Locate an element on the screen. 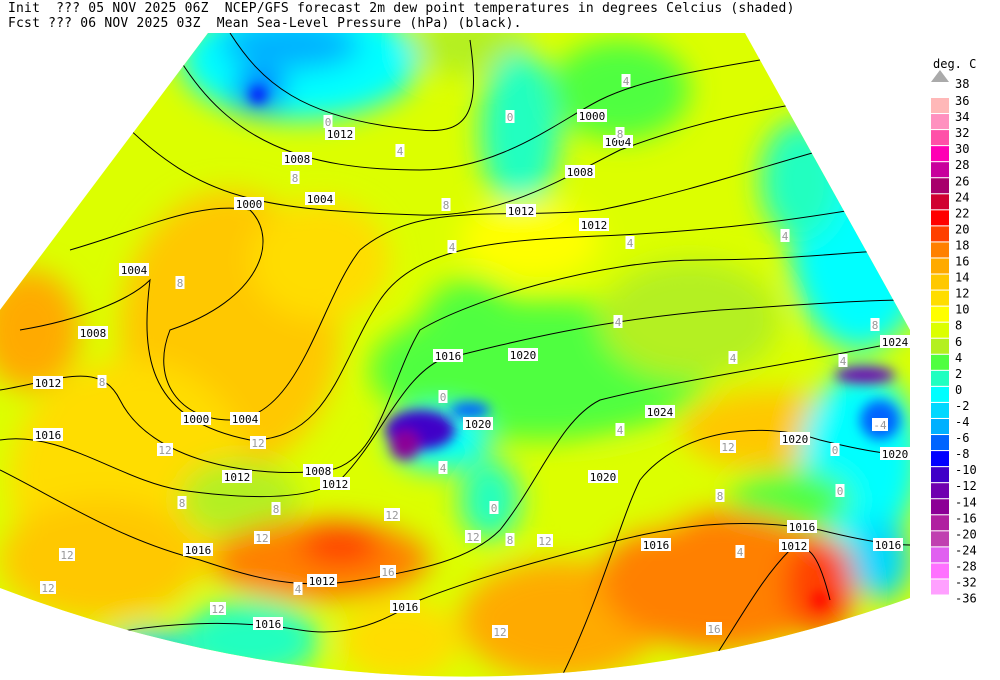 Image resolution: width=1000 pixels, height=680 pixels. colorbar-label: -28 is located at coordinates (966, 566).